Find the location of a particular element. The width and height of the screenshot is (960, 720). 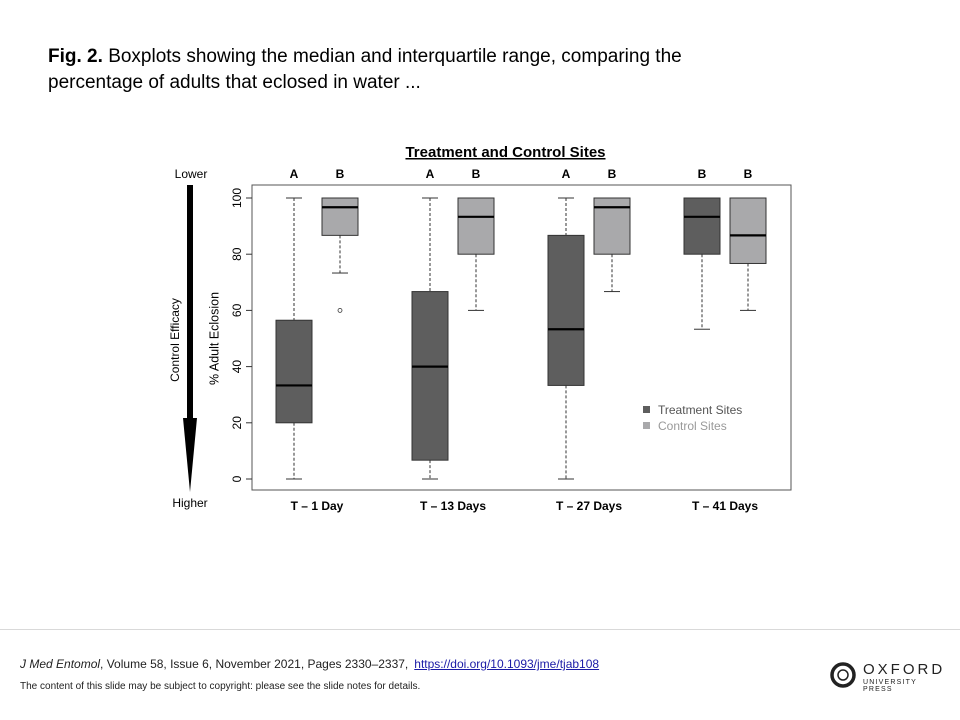

side-axis-bottom-label: Higher is located at coordinates (189, 503).